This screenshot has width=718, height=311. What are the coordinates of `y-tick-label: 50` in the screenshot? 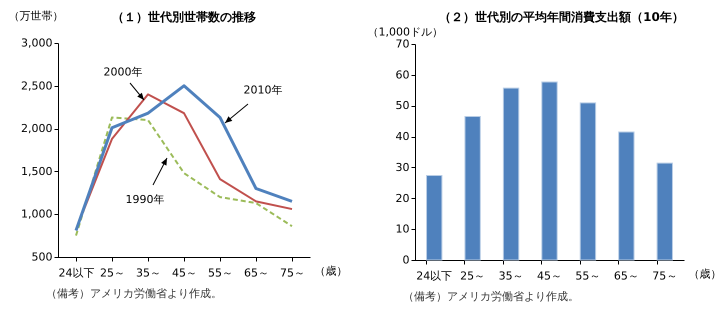 It's located at (403, 105).